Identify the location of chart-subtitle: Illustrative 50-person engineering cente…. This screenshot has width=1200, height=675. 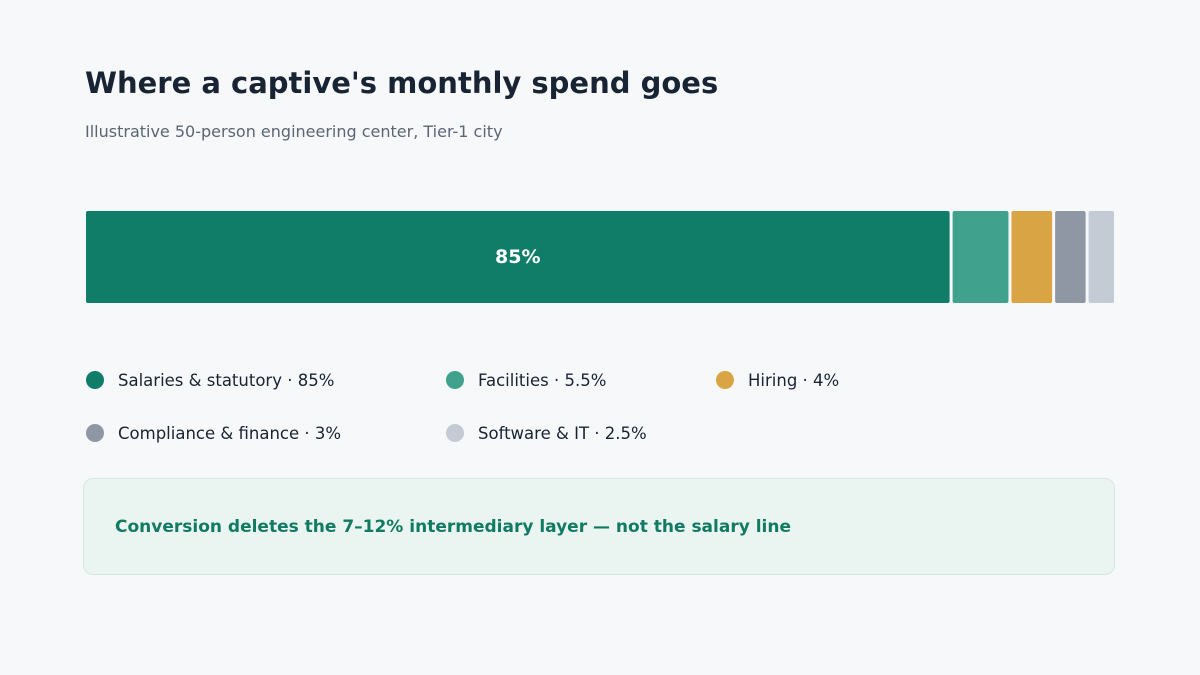
(294, 131).